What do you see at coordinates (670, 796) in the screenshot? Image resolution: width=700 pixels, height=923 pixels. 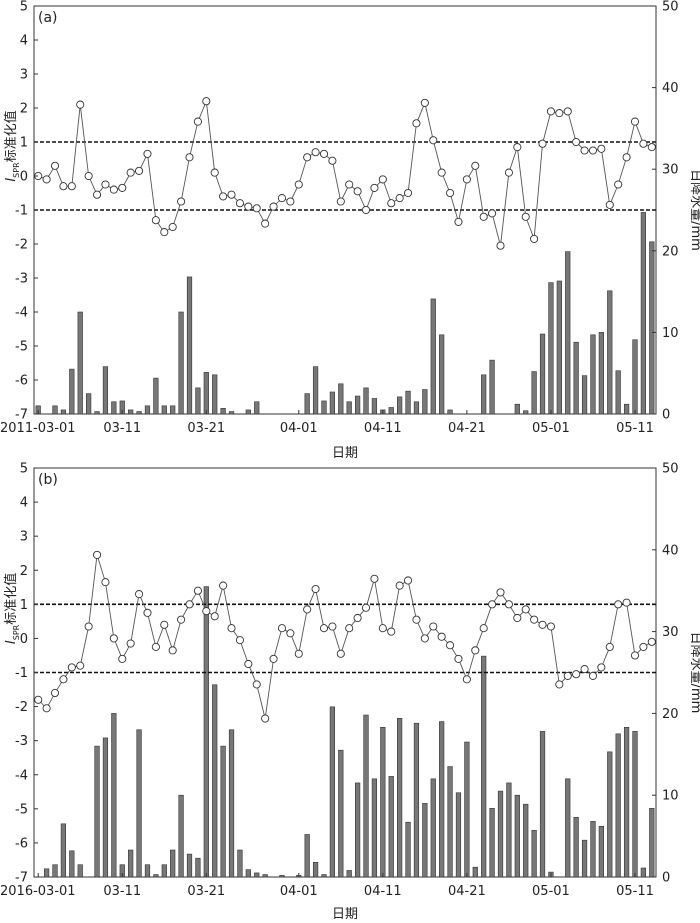 I see `y-right-tick-label: 10` at bounding box center [670, 796].